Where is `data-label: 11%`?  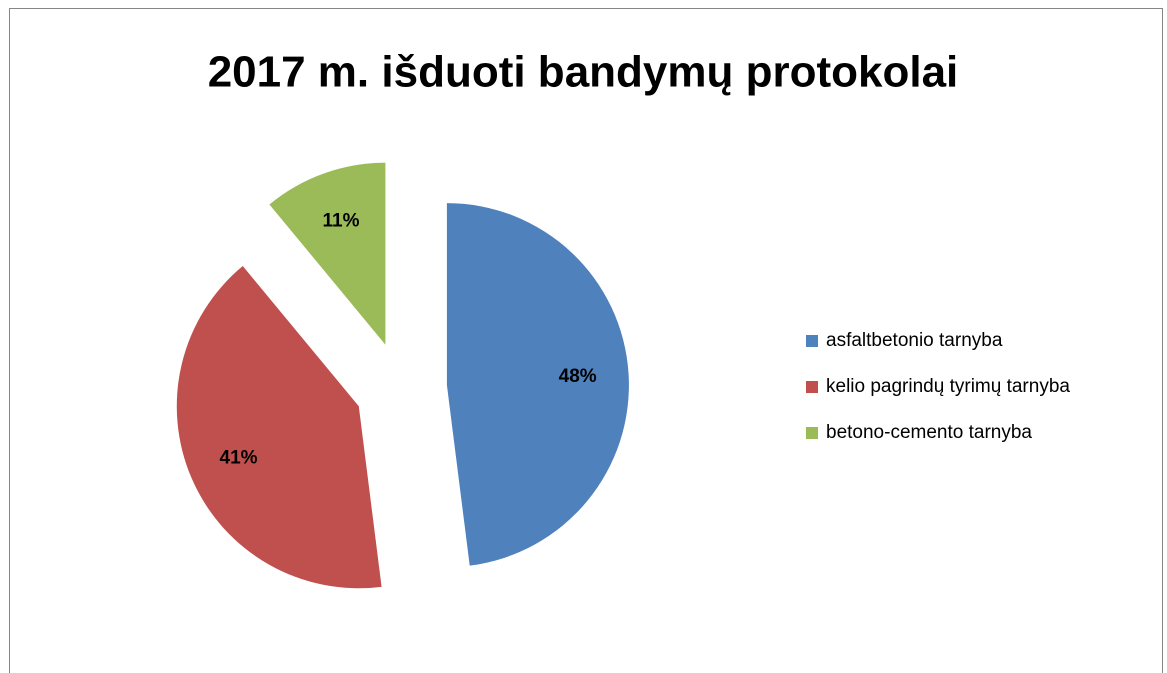
data-label: 11% is located at coordinates (341, 220).